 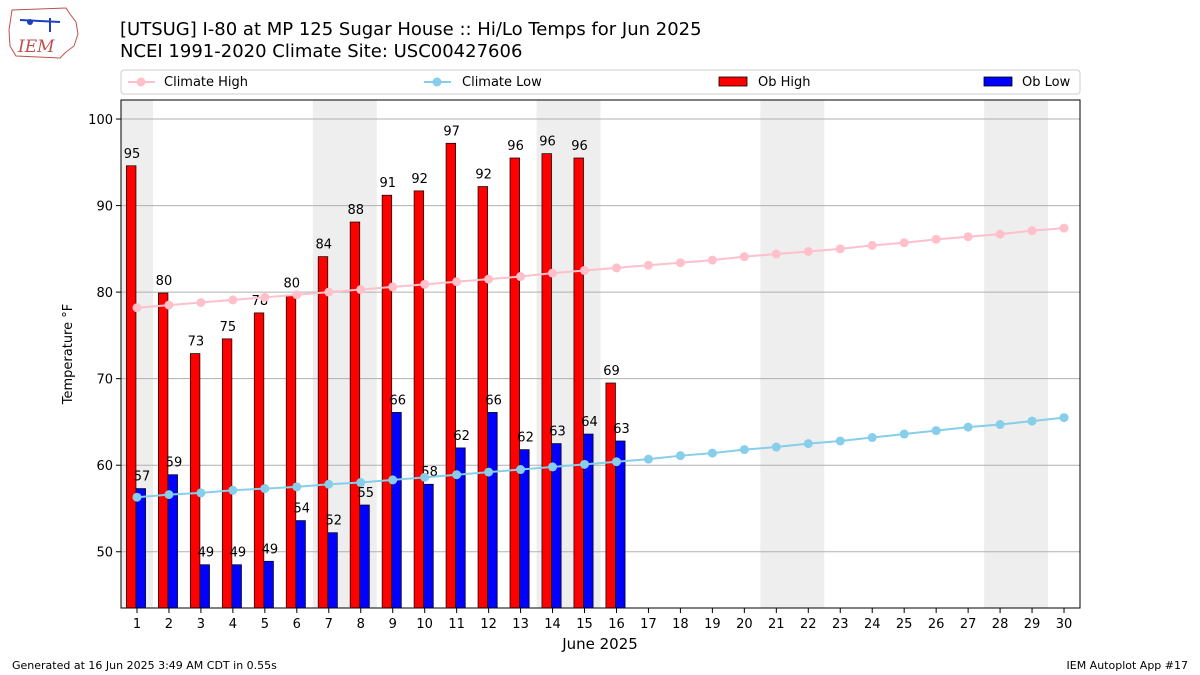 I want to click on x-tick-label: 21, so click(x=776, y=624).